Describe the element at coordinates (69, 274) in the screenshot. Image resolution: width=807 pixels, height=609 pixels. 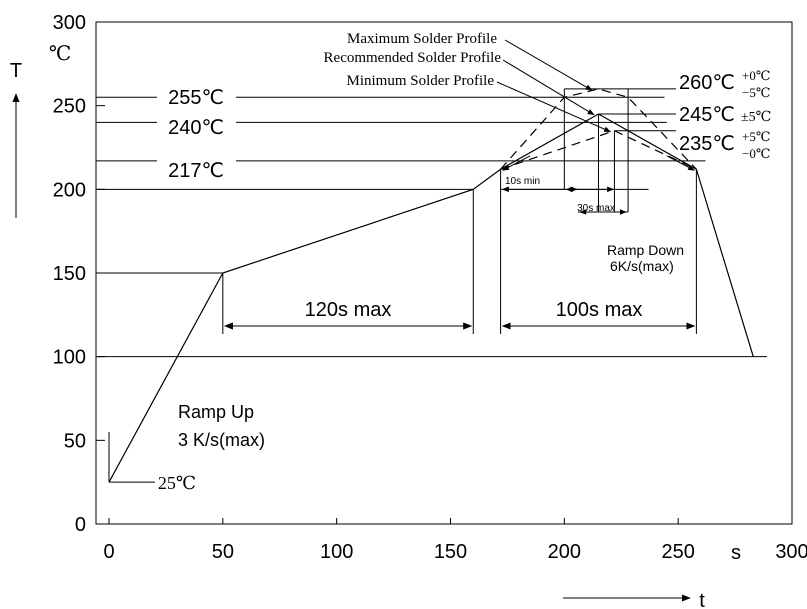
I see `y-tick-label-150: 150` at that location.